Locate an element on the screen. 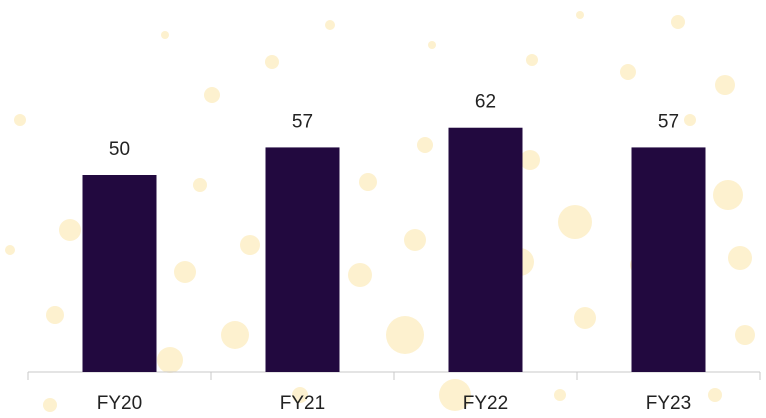  x-tick-label: FY21 is located at coordinates (302, 403).